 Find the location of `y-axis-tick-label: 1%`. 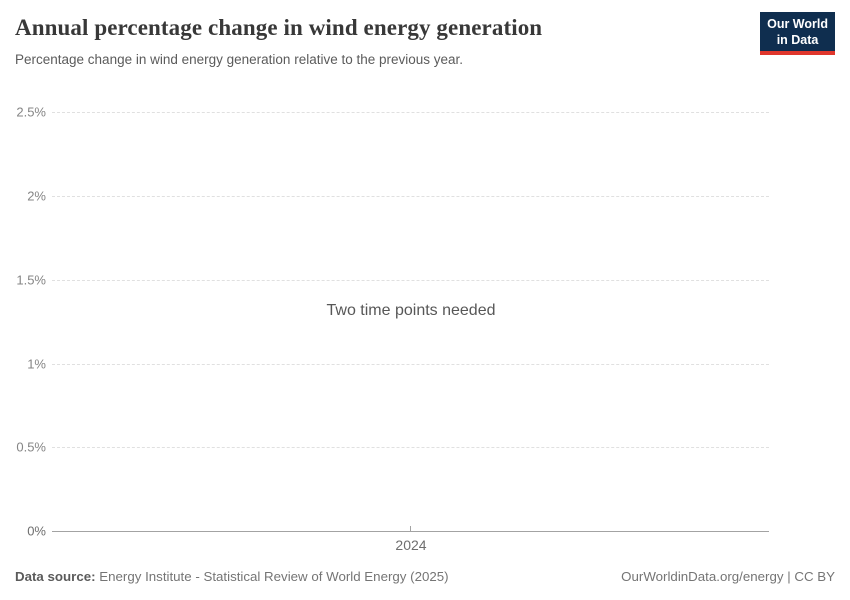

y-axis-tick-label: 1% is located at coordinates (36, 364).